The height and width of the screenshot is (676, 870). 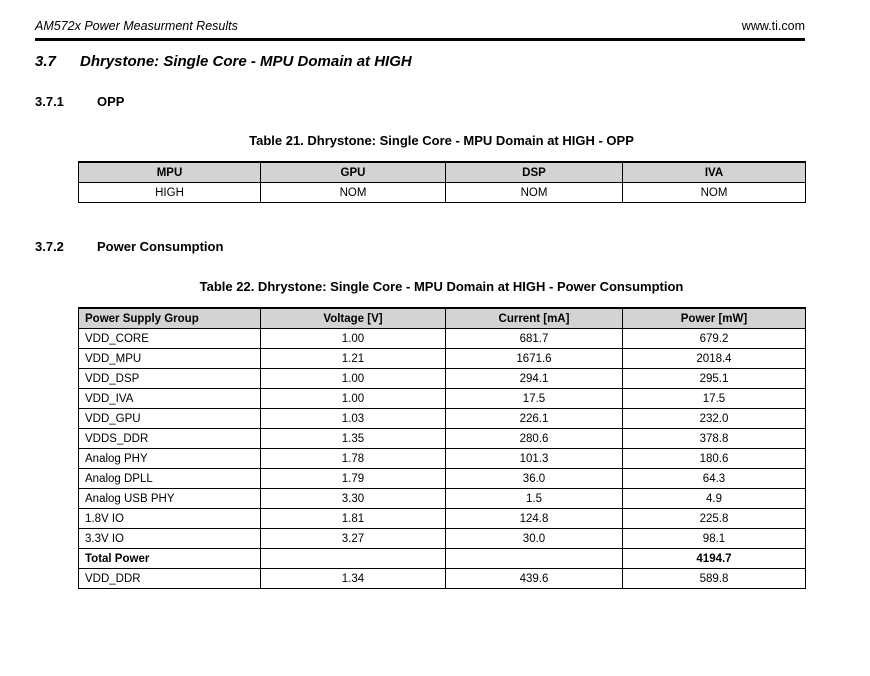 What do you see at coordinates (169, 558) in the screenshot?
I see `cell-supply: Total Power` at bounding box center [169, 558].